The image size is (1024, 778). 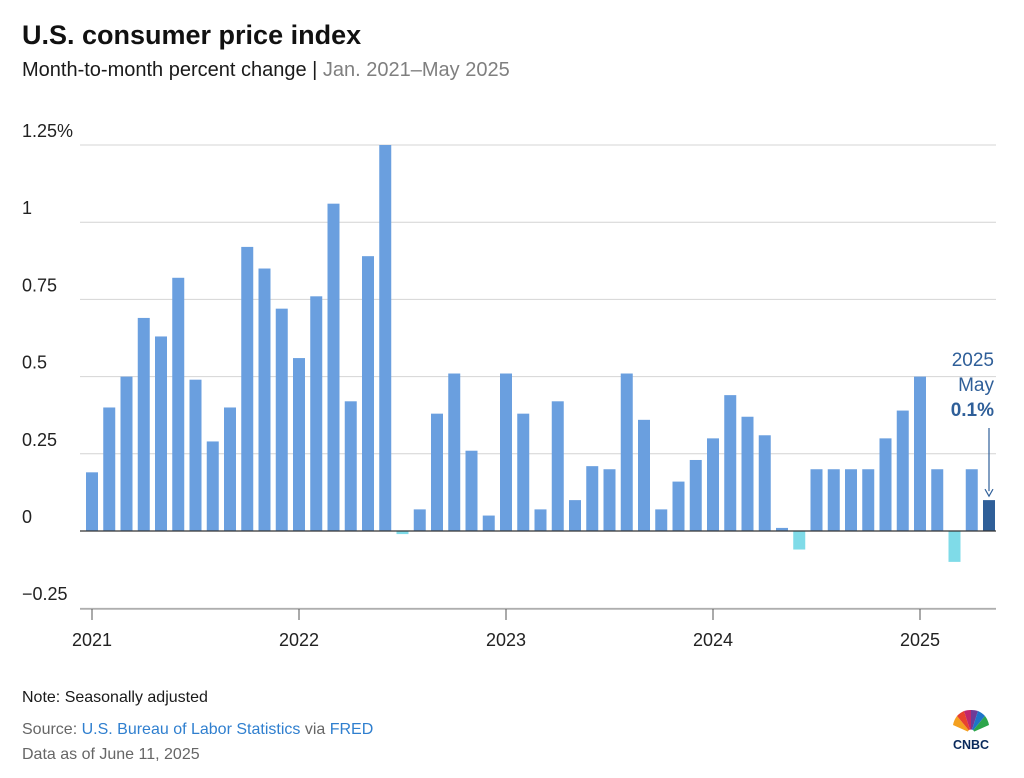 What do you see at coordinates (972, 410) in the screenshot?
I see `annotation-value: 0.1%` at bounding box center [972, 410].